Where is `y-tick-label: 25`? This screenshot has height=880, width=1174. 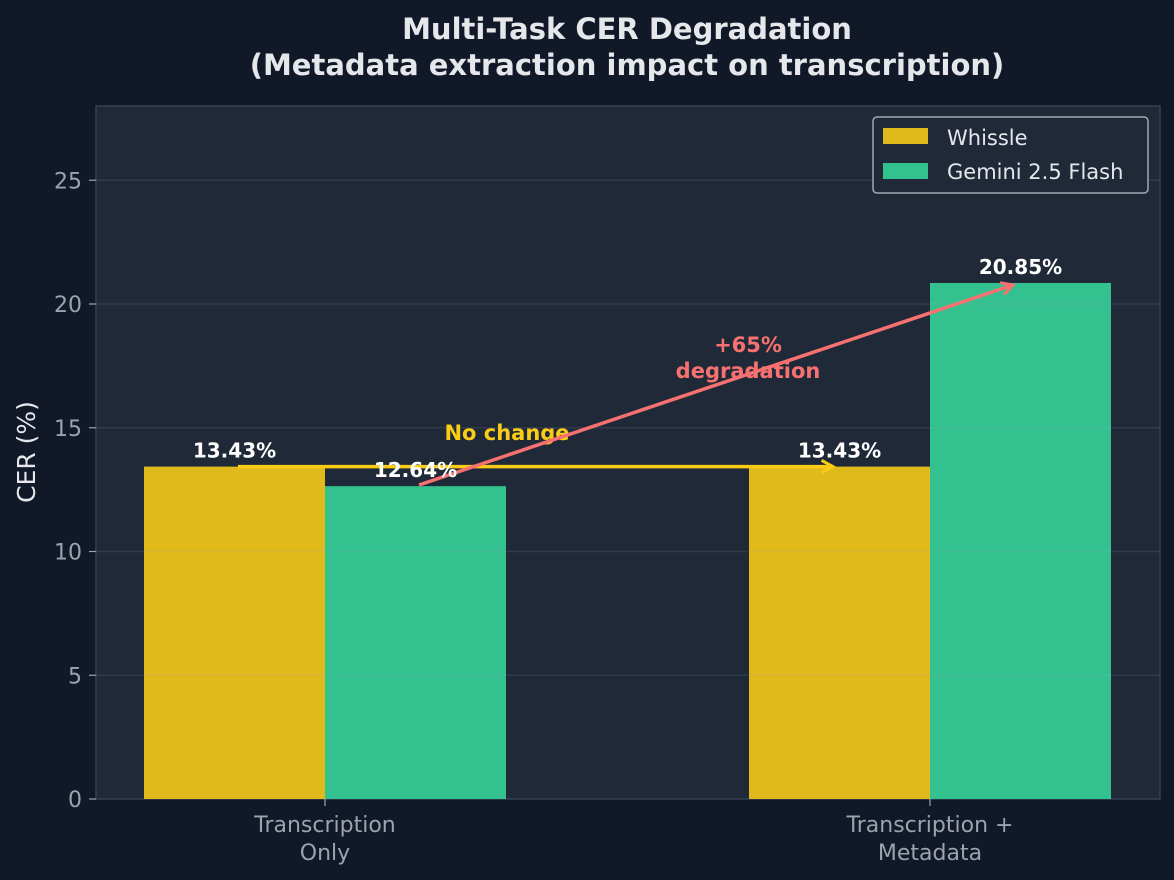
y-tick-label: 25 is located at coordinates (68, 181).